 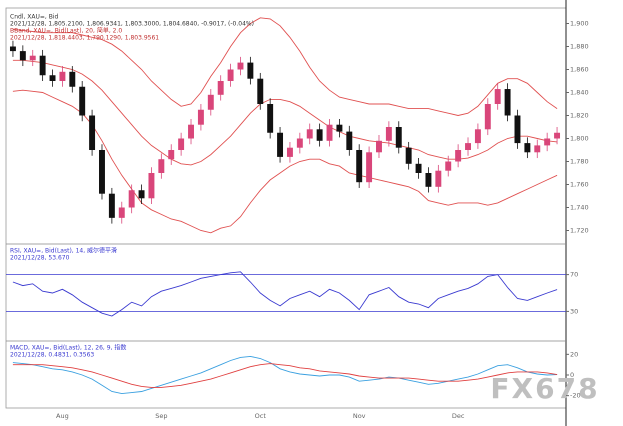 I want to click on x-tick-label: Aug, so click(x=62, y=416).